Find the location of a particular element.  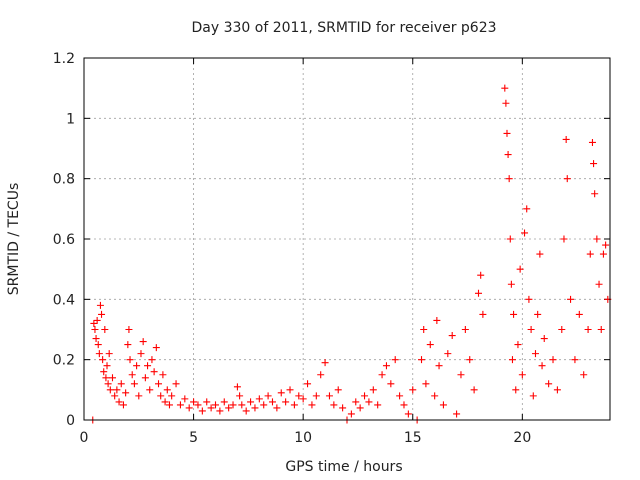

x-tick-label: 0 is located at coordinates (84, 438).